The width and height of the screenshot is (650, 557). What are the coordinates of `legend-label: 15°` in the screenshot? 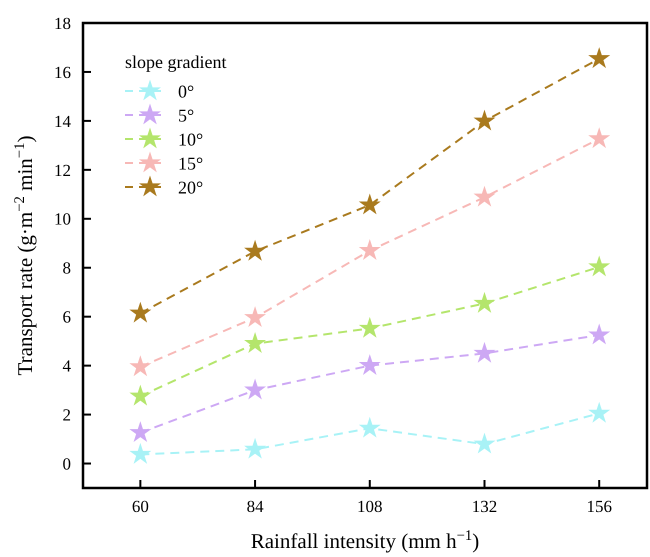 It's located at (191, 163).